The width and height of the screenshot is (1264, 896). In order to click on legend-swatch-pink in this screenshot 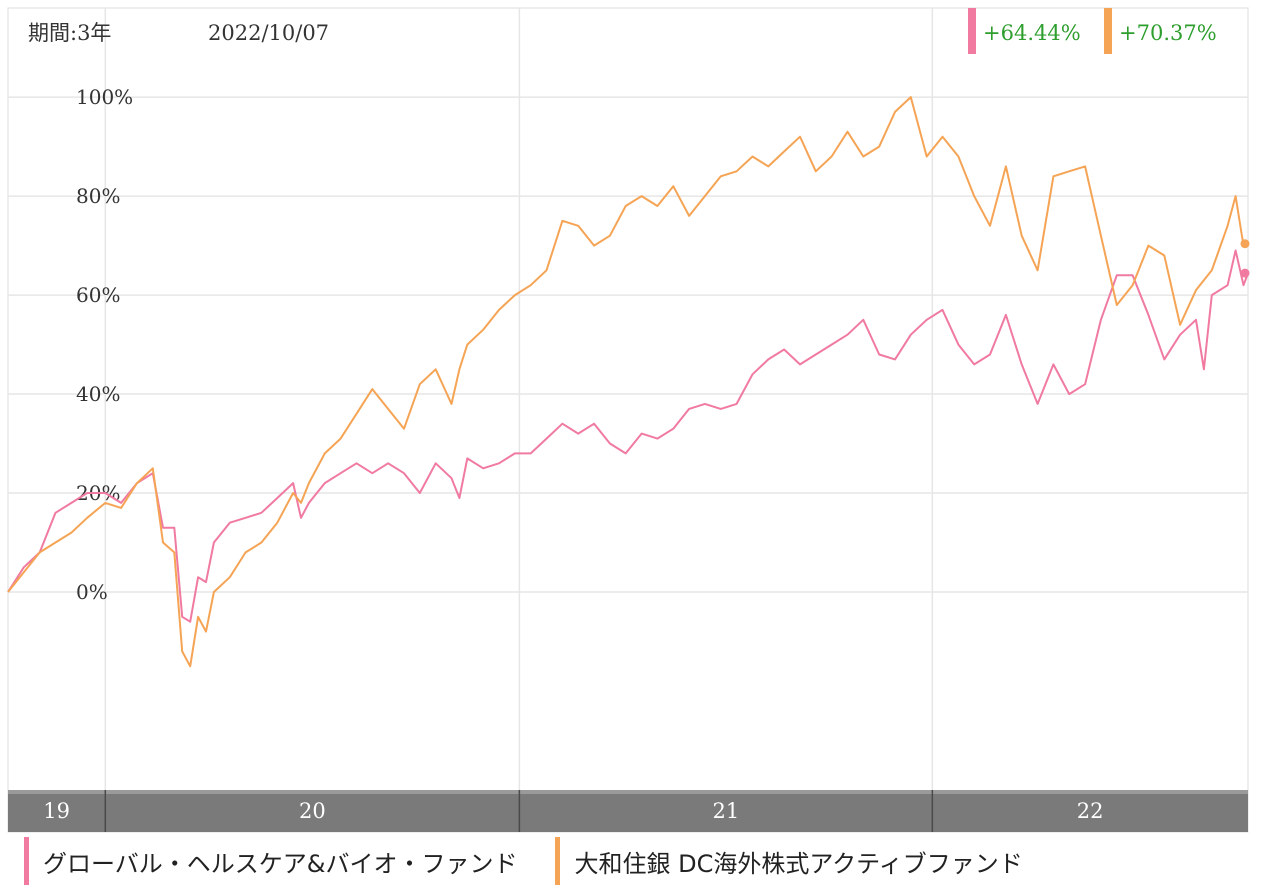, I will do `click(26, 861)`.